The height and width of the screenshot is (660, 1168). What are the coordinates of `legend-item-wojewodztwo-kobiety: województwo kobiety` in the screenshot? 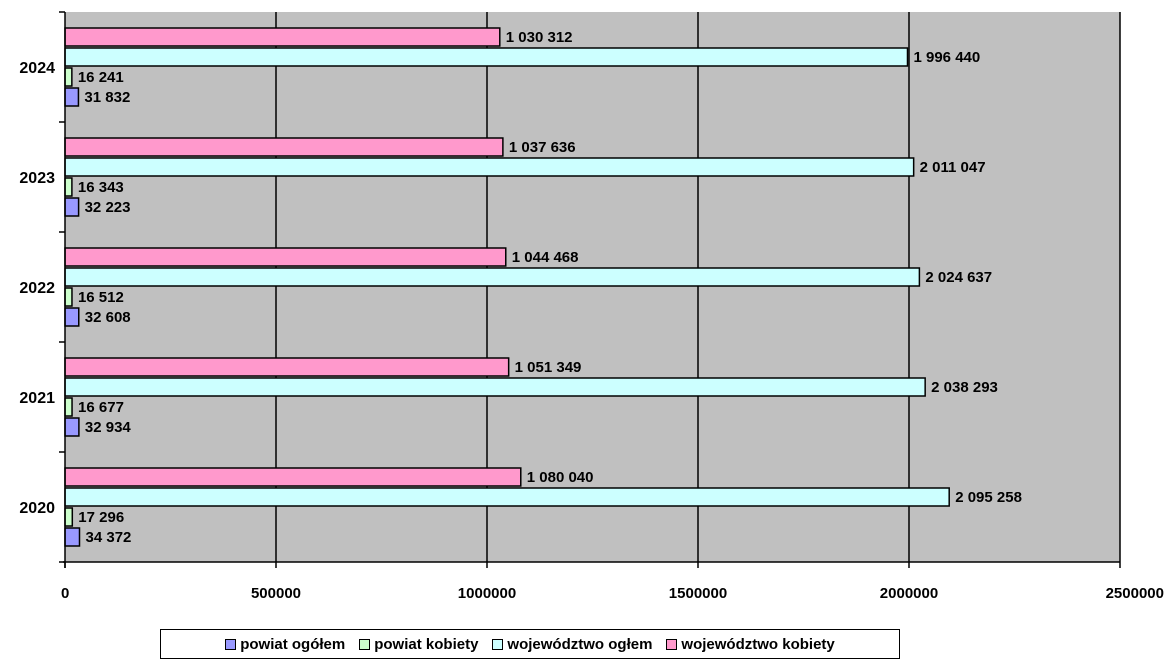 It's located at (750, 644).